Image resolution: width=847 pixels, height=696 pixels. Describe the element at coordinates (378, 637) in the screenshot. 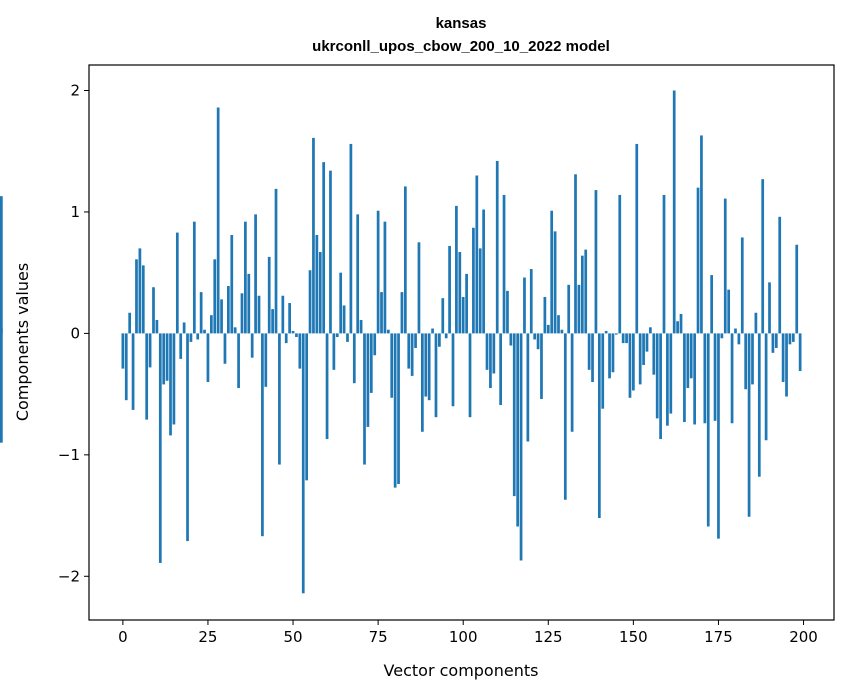

I see `x-tick-label: 75` at that location.